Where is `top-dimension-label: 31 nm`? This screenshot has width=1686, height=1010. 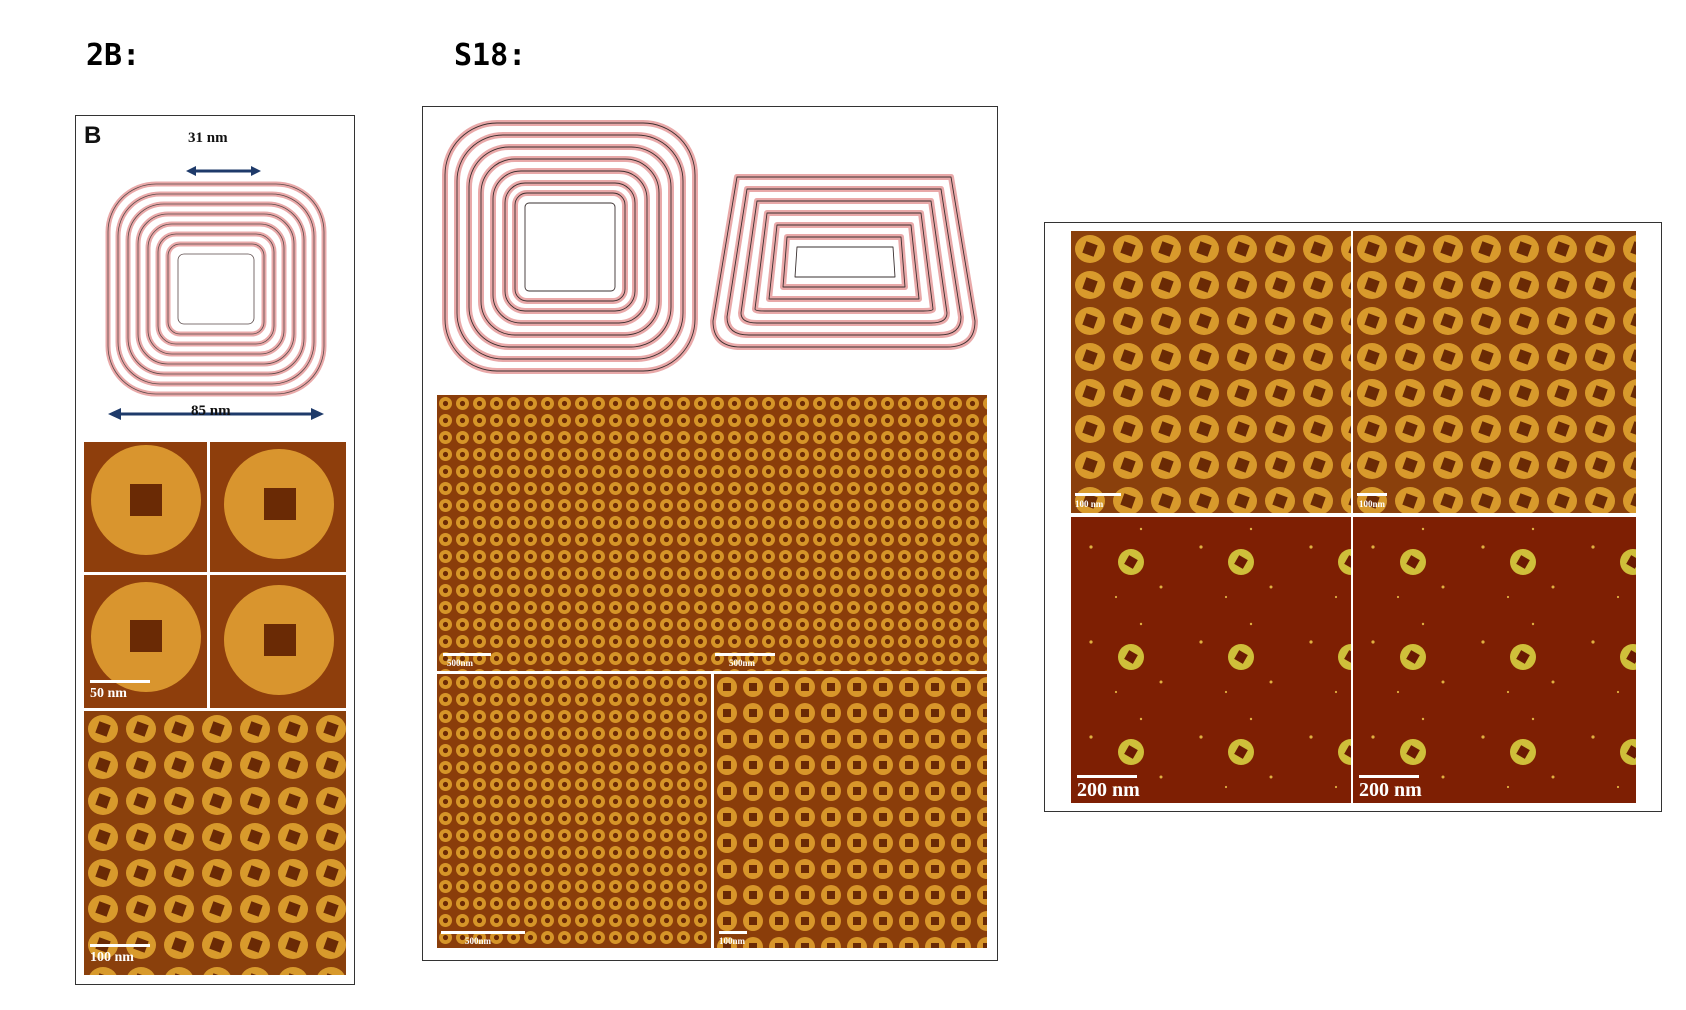 top-dimension-label: 31 nm is located at coordinates (208, 138).